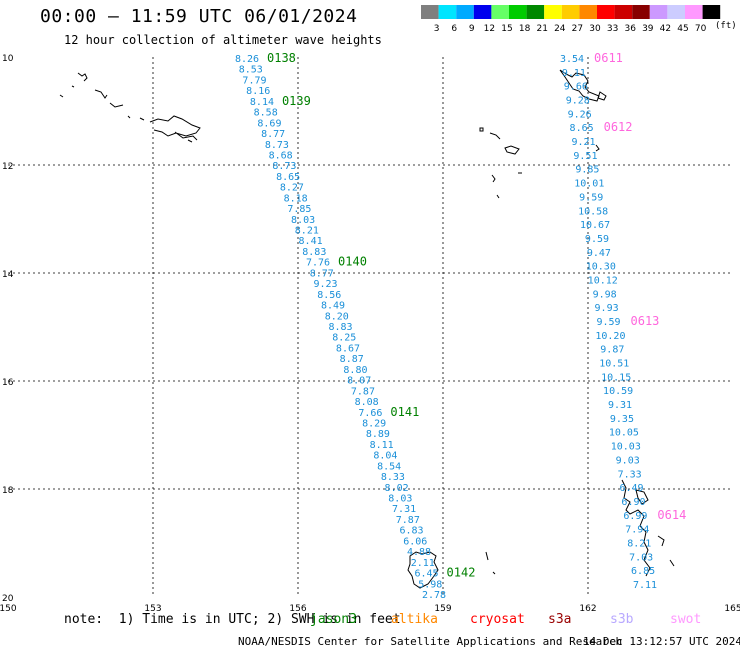 The height and width of the screenshot is (650, 740). I want to click on wave-height-value: 7.87, so click(408, 520).